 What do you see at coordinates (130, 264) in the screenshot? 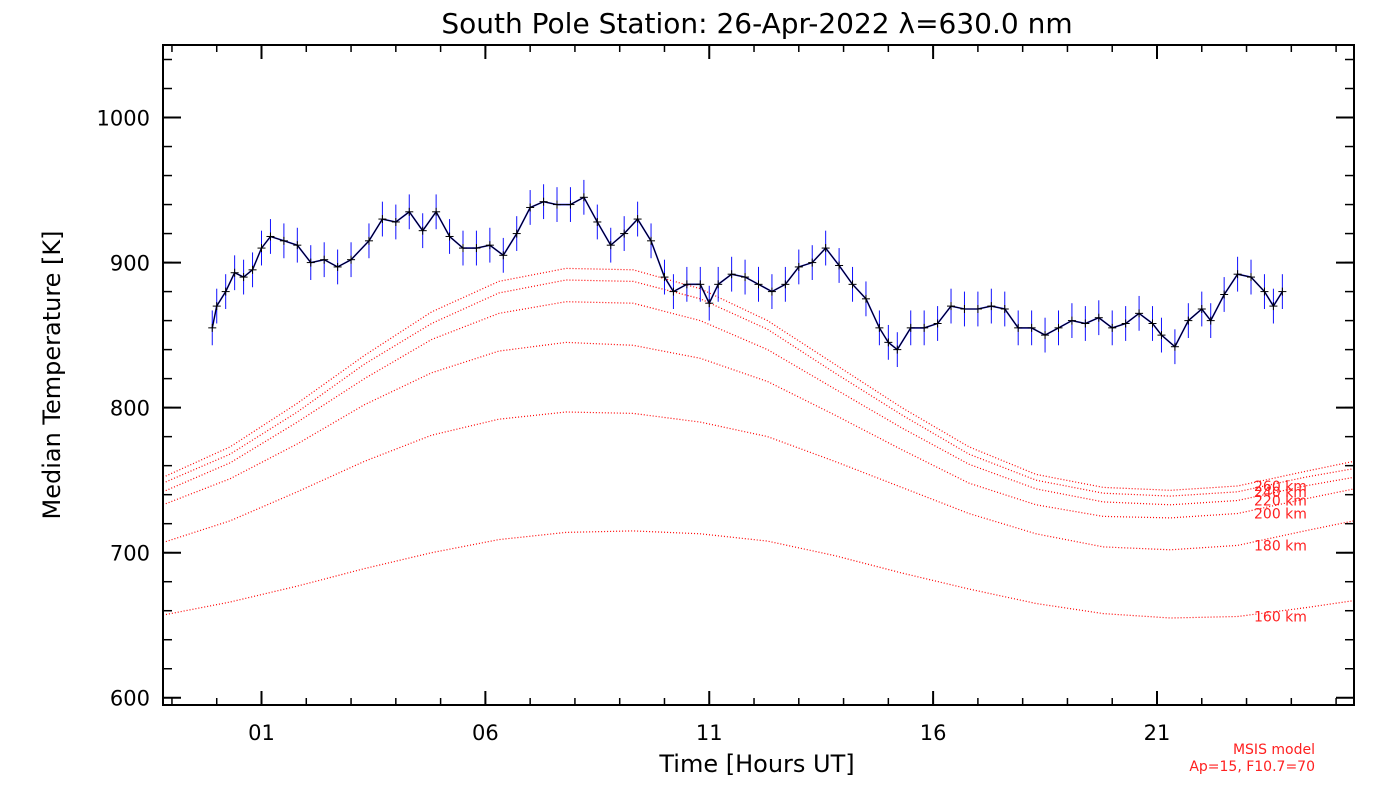
I see `y-tick-label: 900` at bounding box center [130, 264].